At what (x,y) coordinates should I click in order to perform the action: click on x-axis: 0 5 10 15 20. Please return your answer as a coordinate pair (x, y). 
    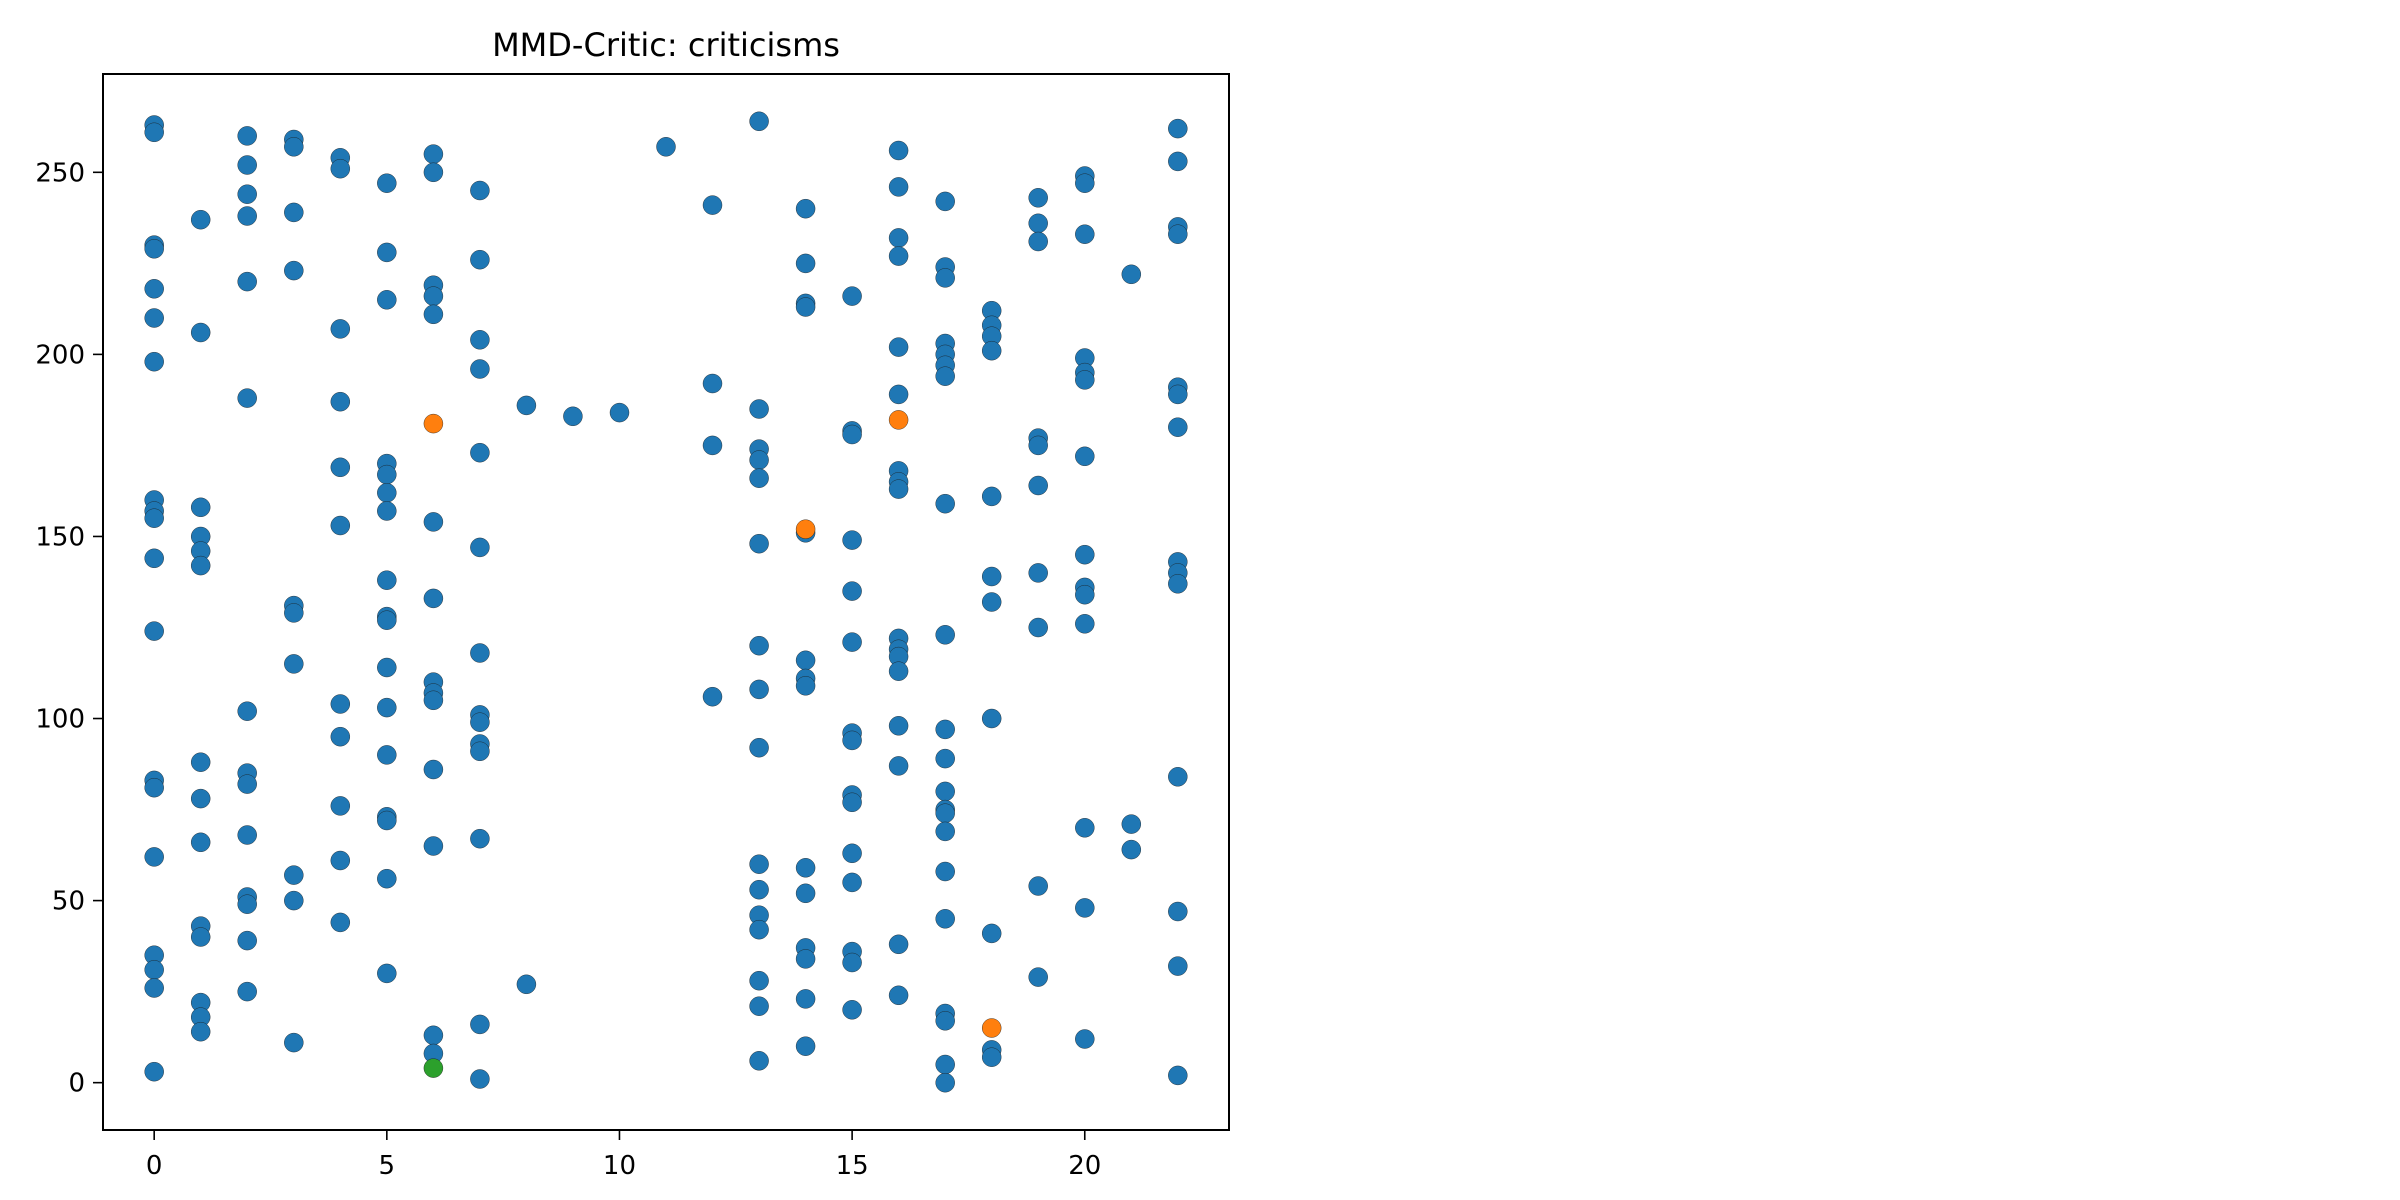
    Looking at the image, I should click on (623, 1155).